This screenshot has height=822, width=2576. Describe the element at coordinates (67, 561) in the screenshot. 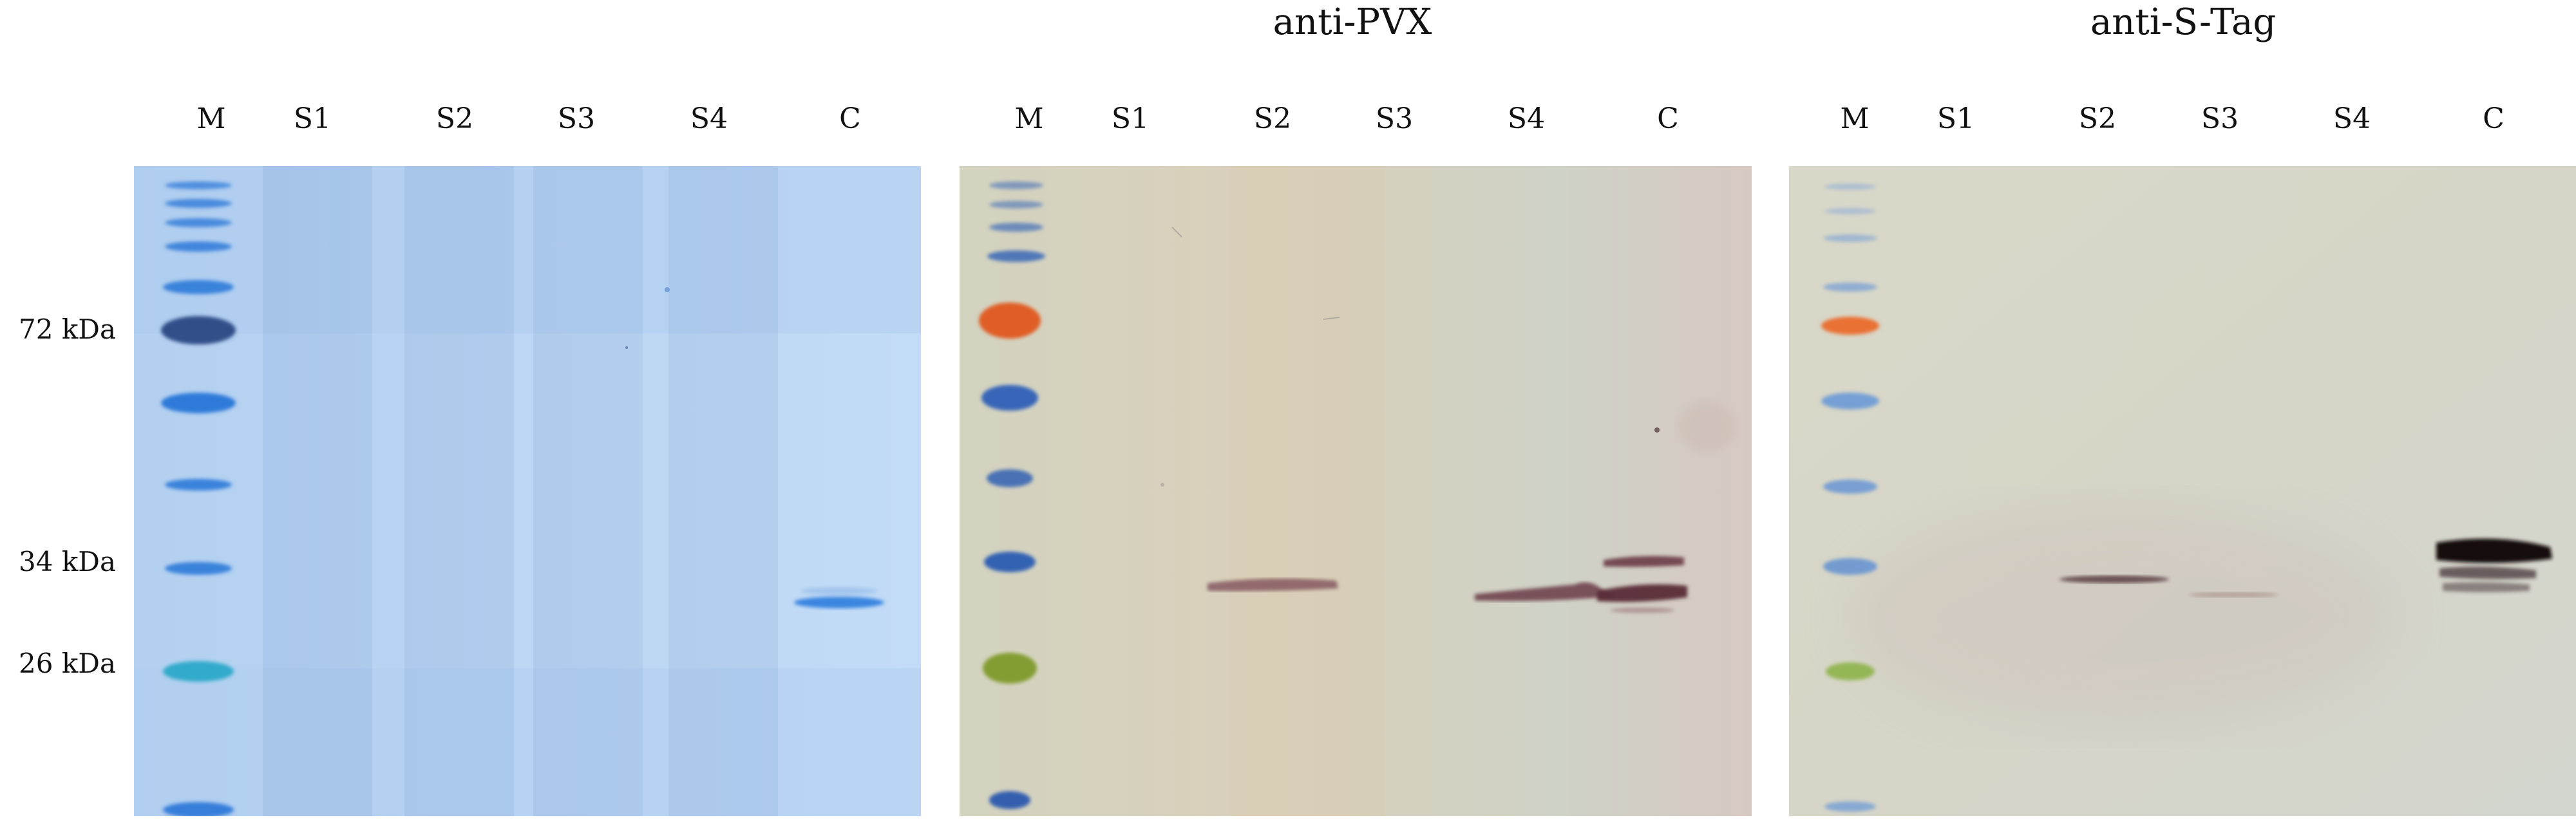

I see `marker-label-34kda: 34 kDa` at that location.